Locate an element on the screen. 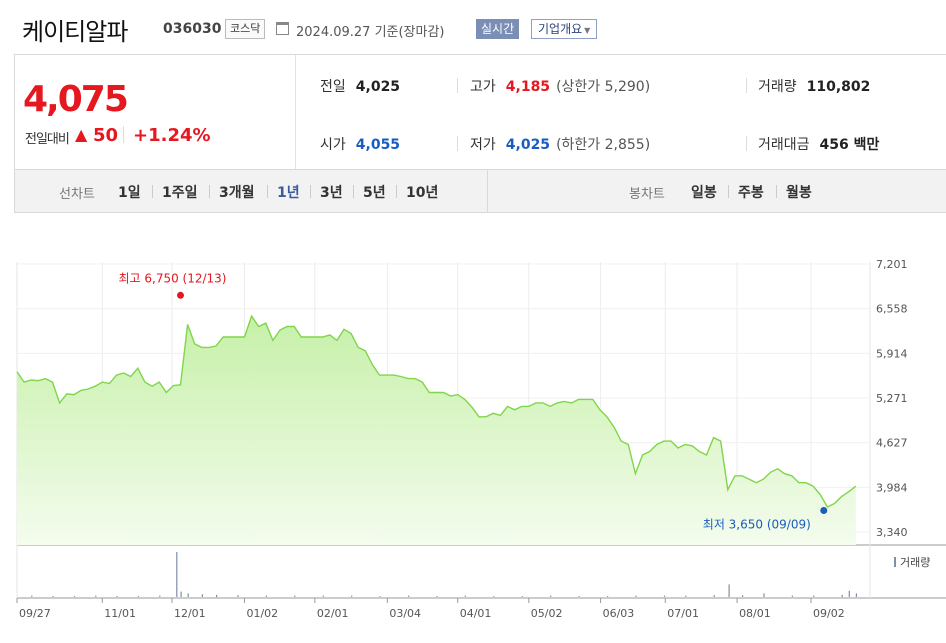  stock-code: 036030 is located at coordinates (192, 29).